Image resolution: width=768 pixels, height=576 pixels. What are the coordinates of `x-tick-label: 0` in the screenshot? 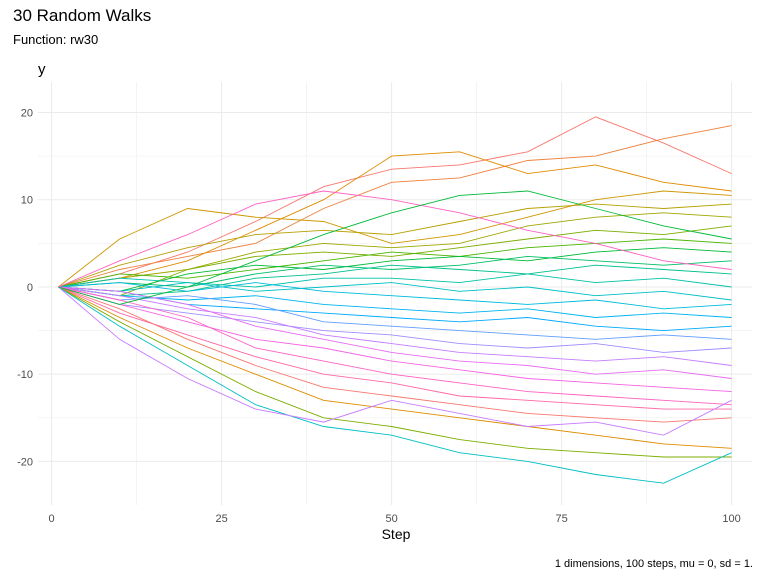 It's located at (52, 519).